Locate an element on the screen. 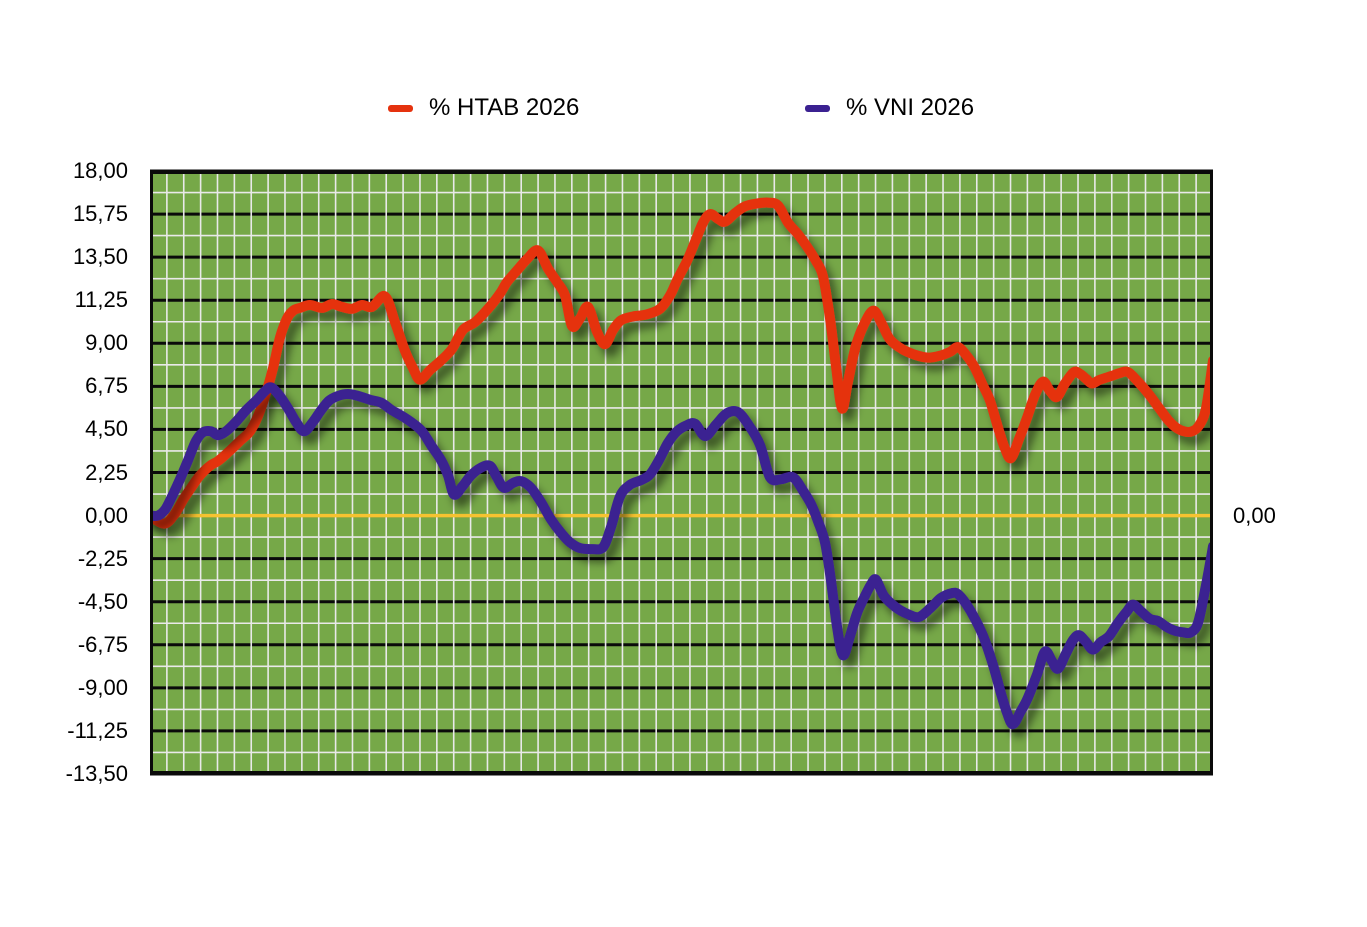  y-axis-tick-label: -13,50 is located at coordinates (96, 773).